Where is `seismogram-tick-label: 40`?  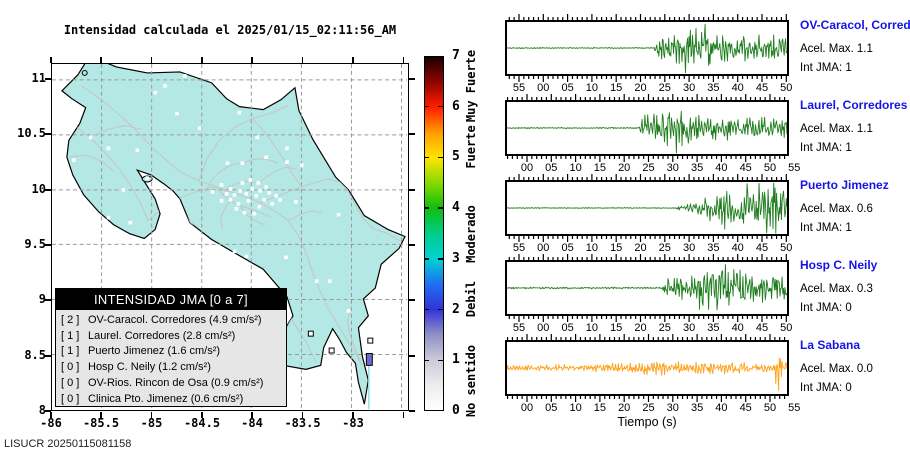 seismogram-tick-label: 40 is located at coordinates (737, 88).